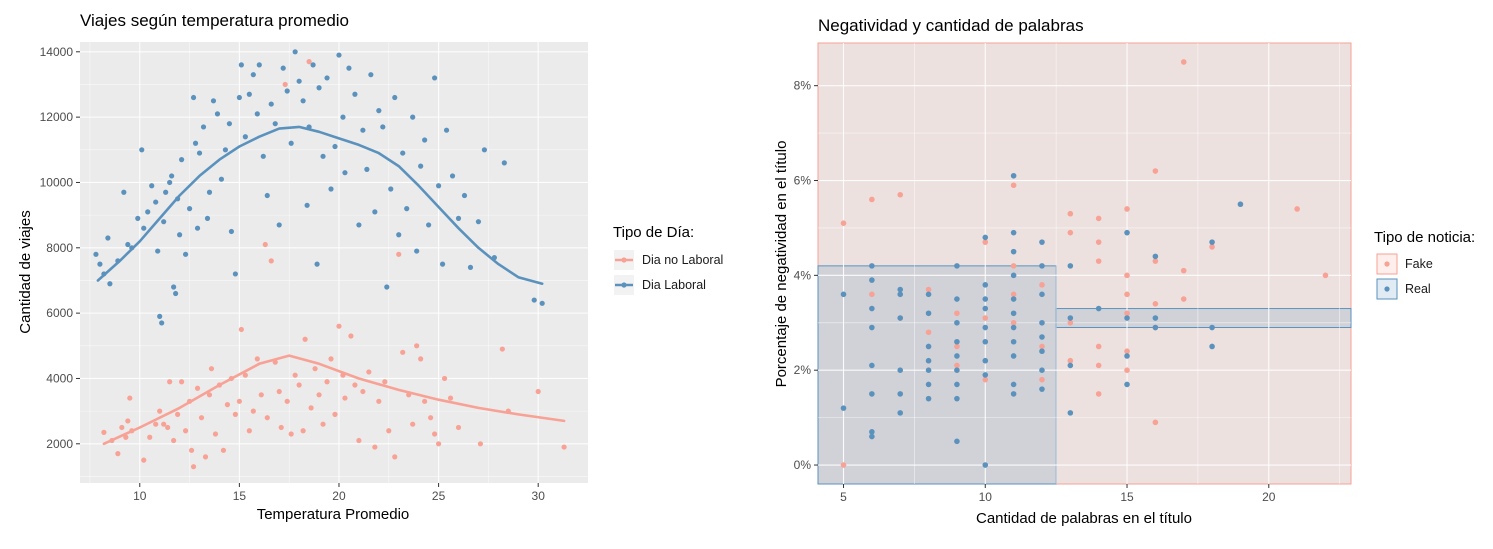 The image size is (1493, 549). I want to click on y-tick-label: 8%, so click(803, 86).